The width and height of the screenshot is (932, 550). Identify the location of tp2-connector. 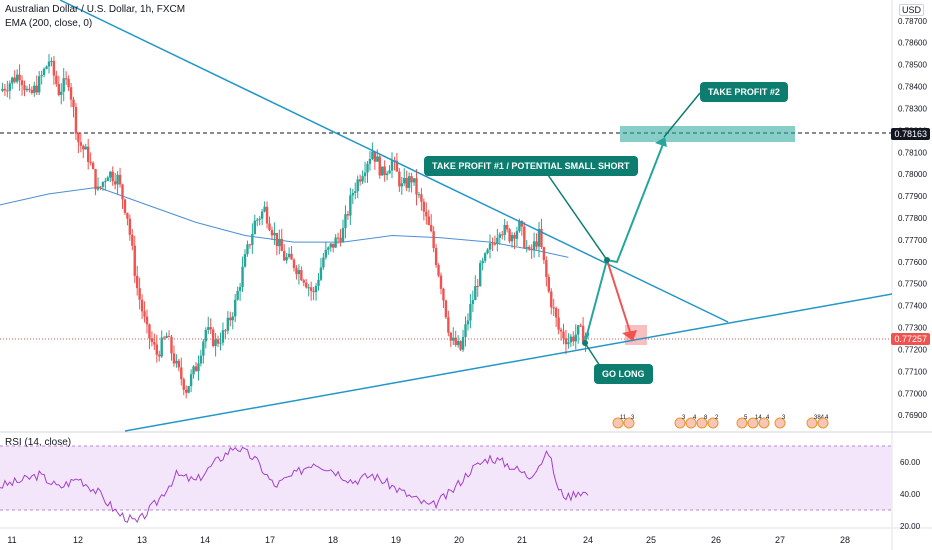
(682, 115).